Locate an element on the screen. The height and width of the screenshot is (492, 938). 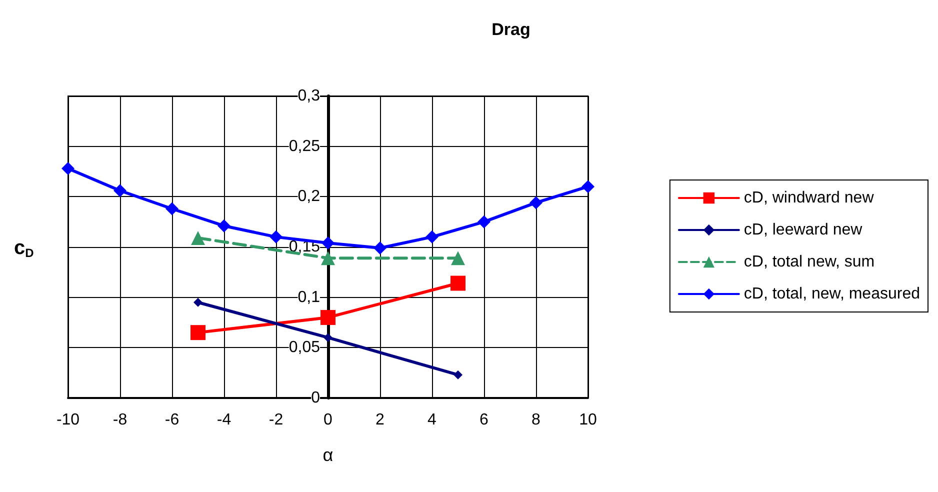
x-tick-label: -6 is located at coordinates (172, 420).